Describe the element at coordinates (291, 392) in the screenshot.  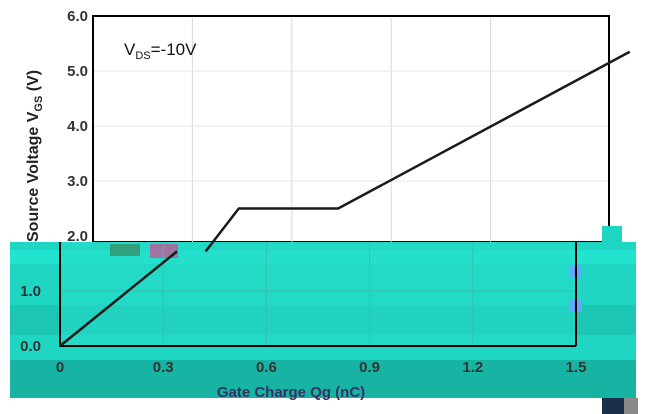
I see `x-axis-label: Gate Charge Qg (nC)` at that location.